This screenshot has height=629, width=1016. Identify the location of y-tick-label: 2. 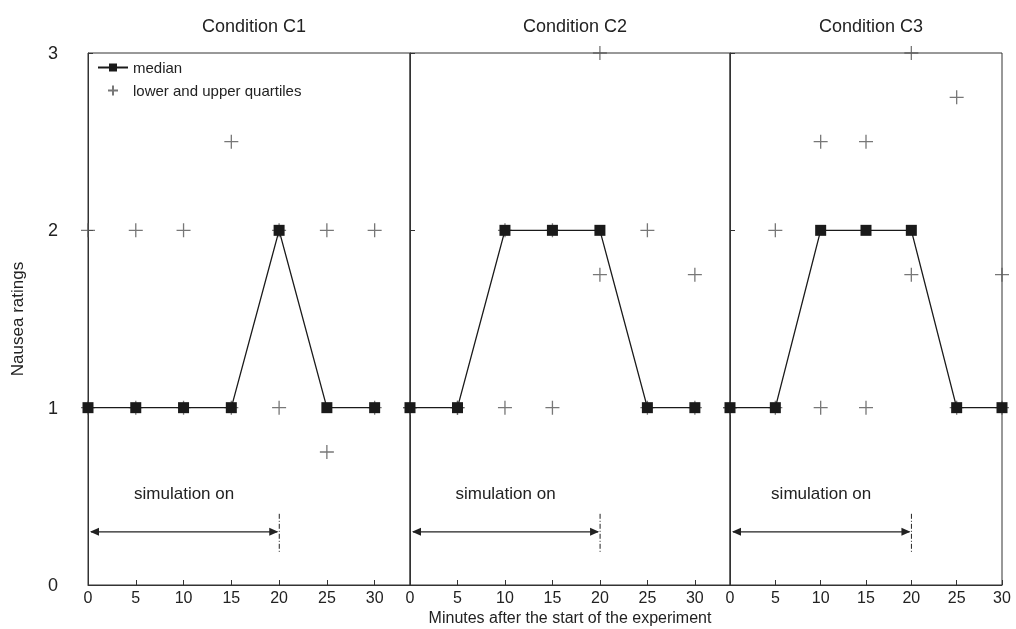
(52, 230).